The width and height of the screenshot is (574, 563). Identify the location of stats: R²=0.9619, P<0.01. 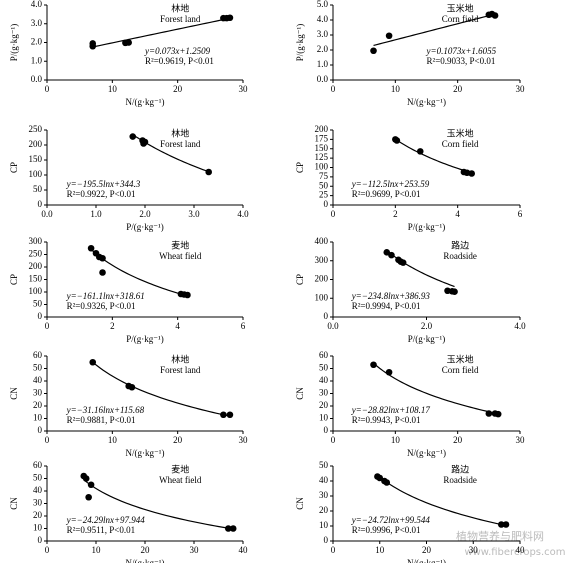
(179, 61).